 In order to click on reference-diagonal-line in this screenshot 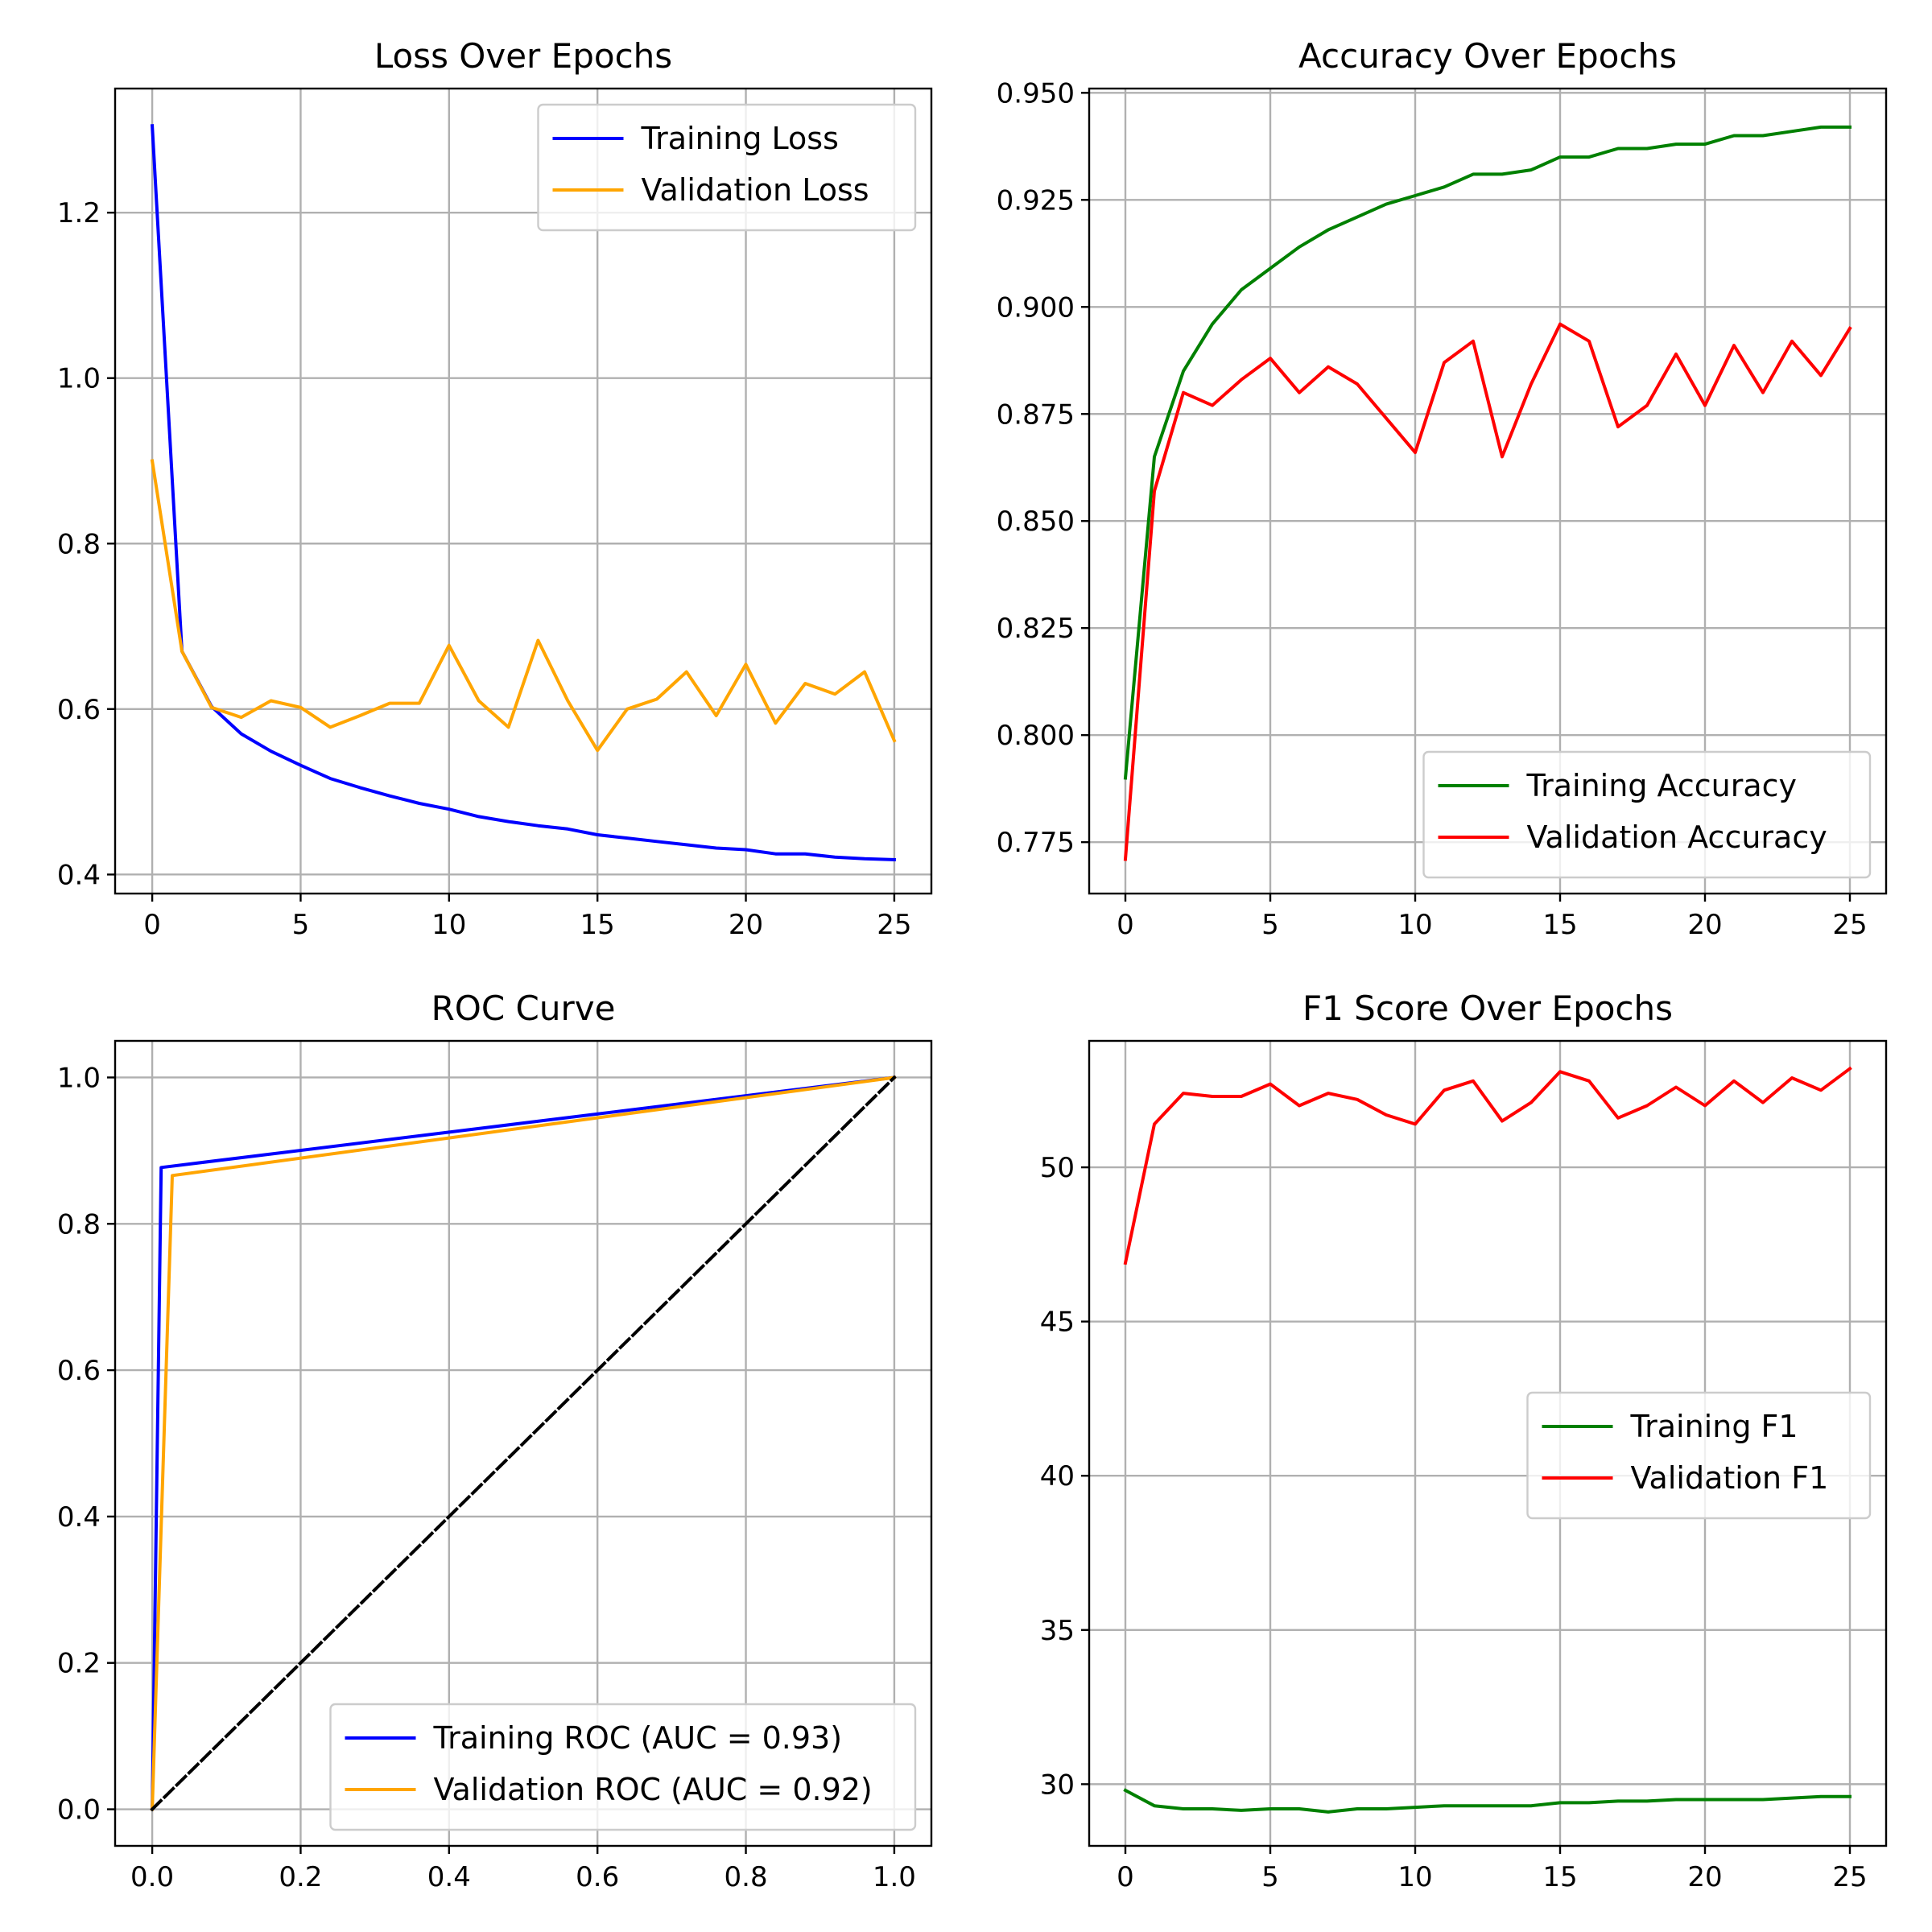, I will do `click(523, 1443)`.